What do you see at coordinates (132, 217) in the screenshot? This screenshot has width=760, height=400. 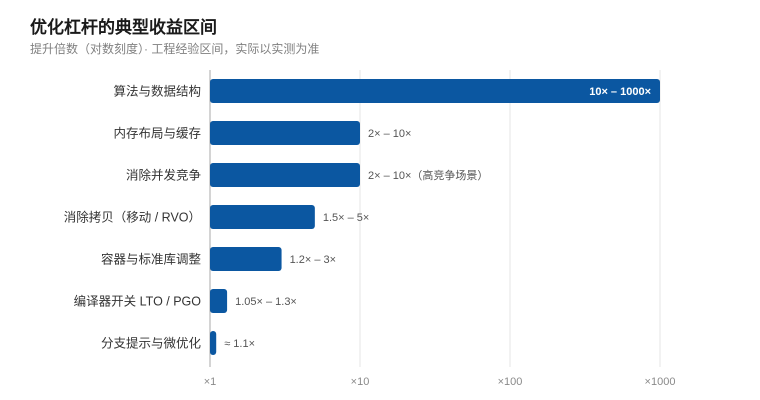 I see `category-label: 消除拷贝（移动 / RVO）` at bounding box center [132, 217].